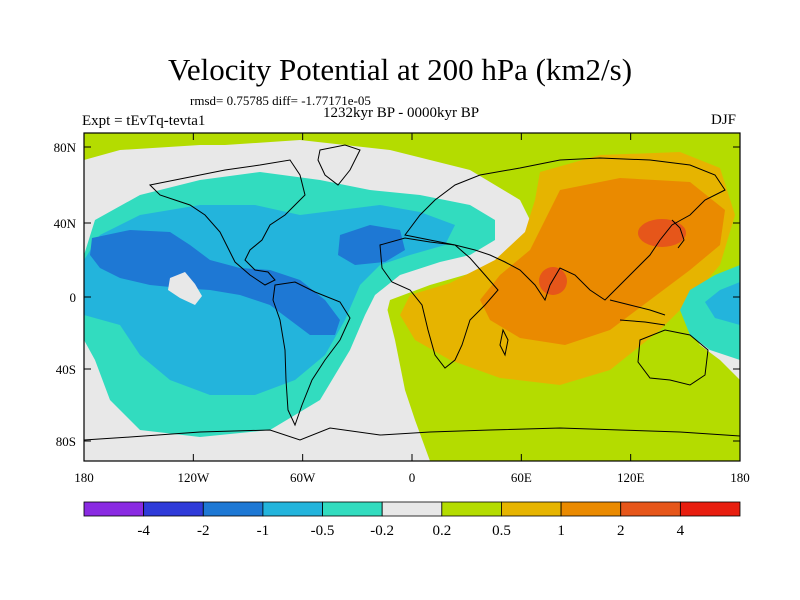 The image size is (800, 600). What do you see at coordinates (724, 120) in the screenshot?
I see `season-label: DJF` at bounding box center [724, 120].